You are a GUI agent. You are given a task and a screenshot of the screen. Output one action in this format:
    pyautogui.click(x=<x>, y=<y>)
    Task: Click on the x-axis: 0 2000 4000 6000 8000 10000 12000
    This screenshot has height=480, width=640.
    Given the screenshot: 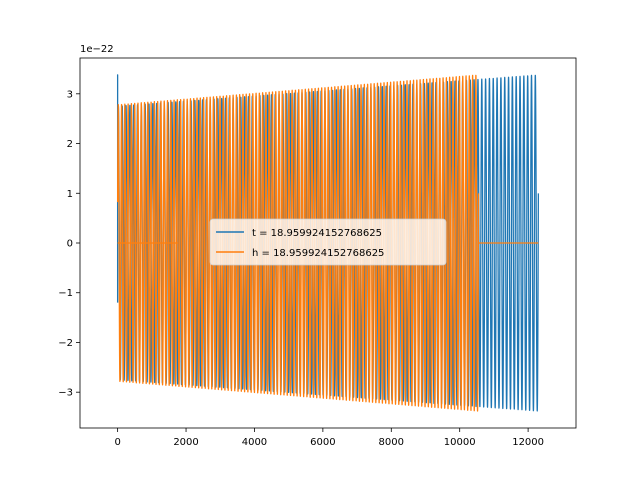 What is the action you would take?
    pyautogui.click(x=329, y=438)
    